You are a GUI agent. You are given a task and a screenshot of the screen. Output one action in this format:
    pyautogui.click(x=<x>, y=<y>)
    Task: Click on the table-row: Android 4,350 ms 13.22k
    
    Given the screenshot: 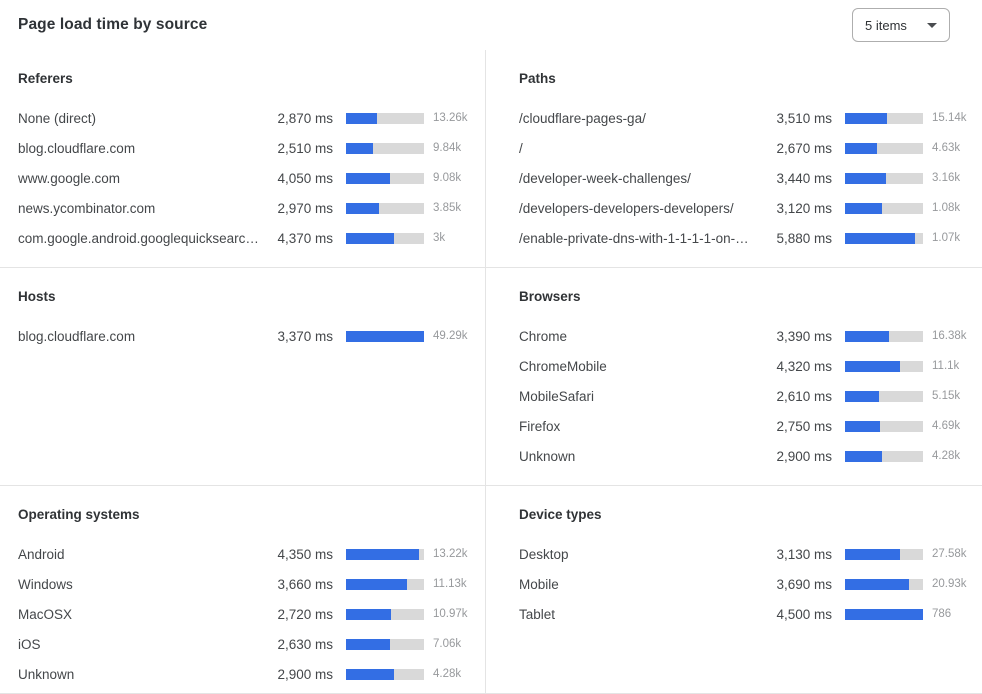 What is the action you would take?
    pyautogui.click(x=248, y=554)
    